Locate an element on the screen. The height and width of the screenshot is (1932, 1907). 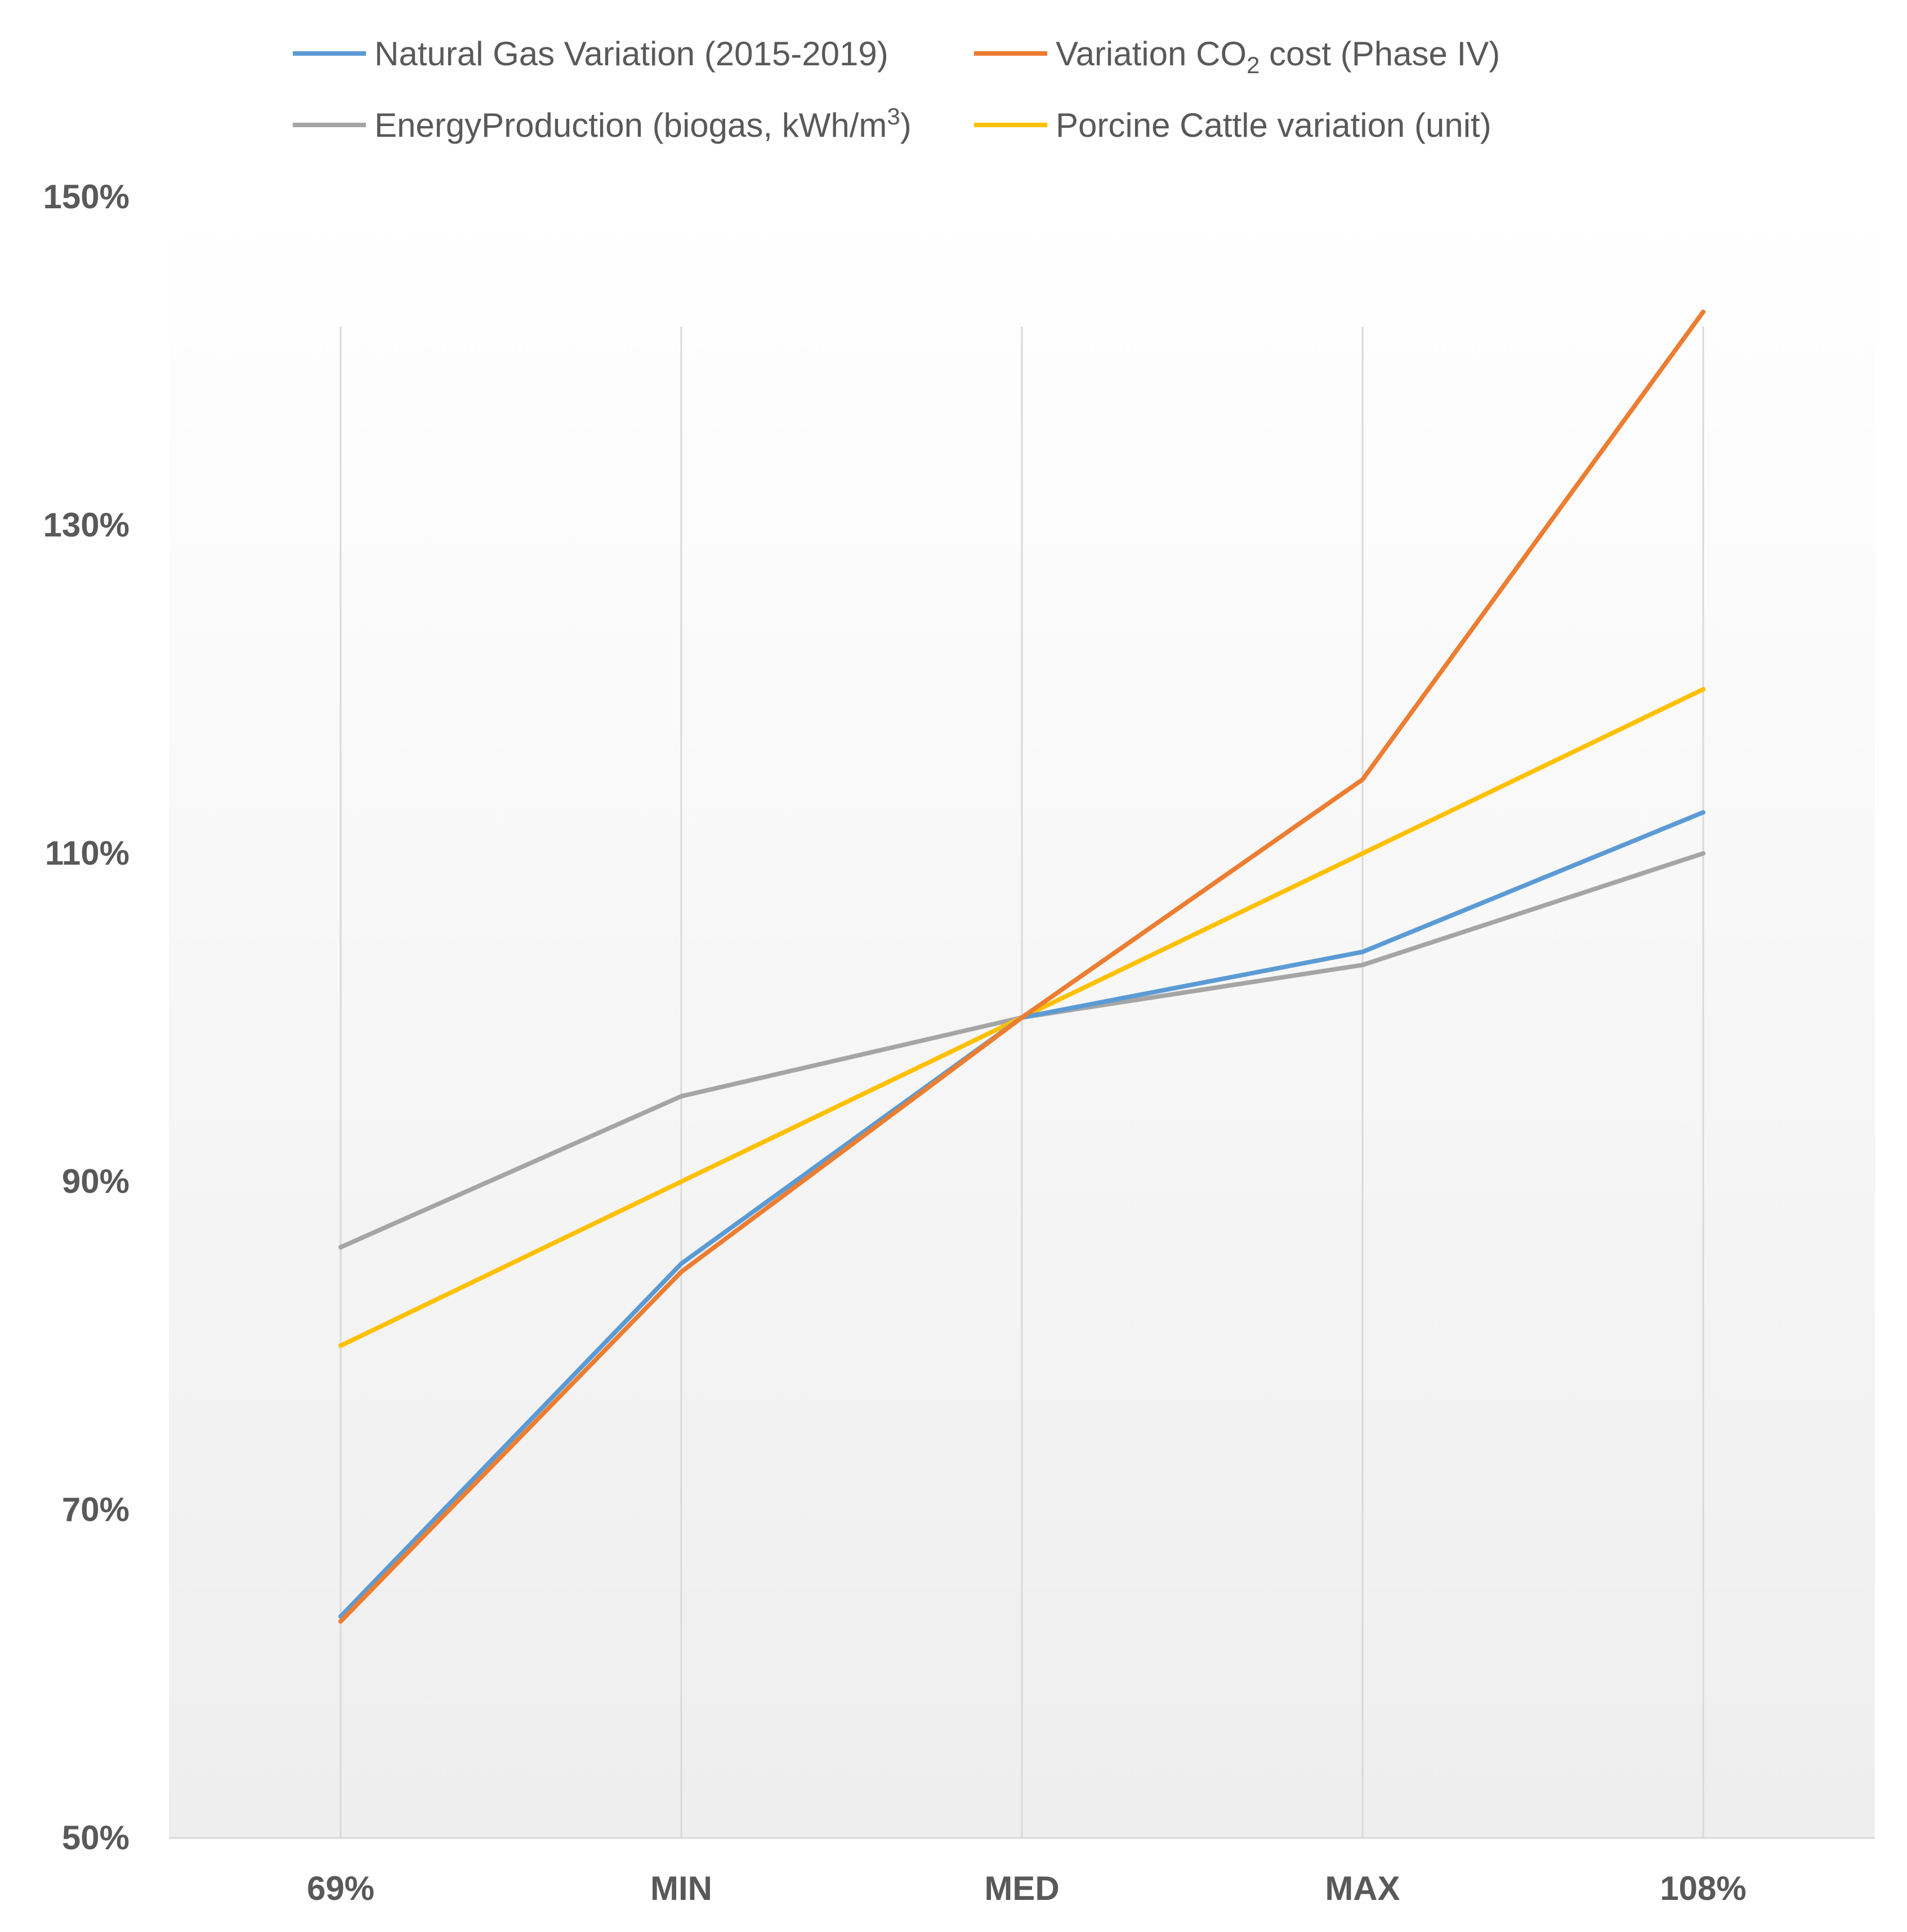
legend-label-energy-production: EnergyProduction (biogas, kWh/m3) is located at coordinates (643, 123).